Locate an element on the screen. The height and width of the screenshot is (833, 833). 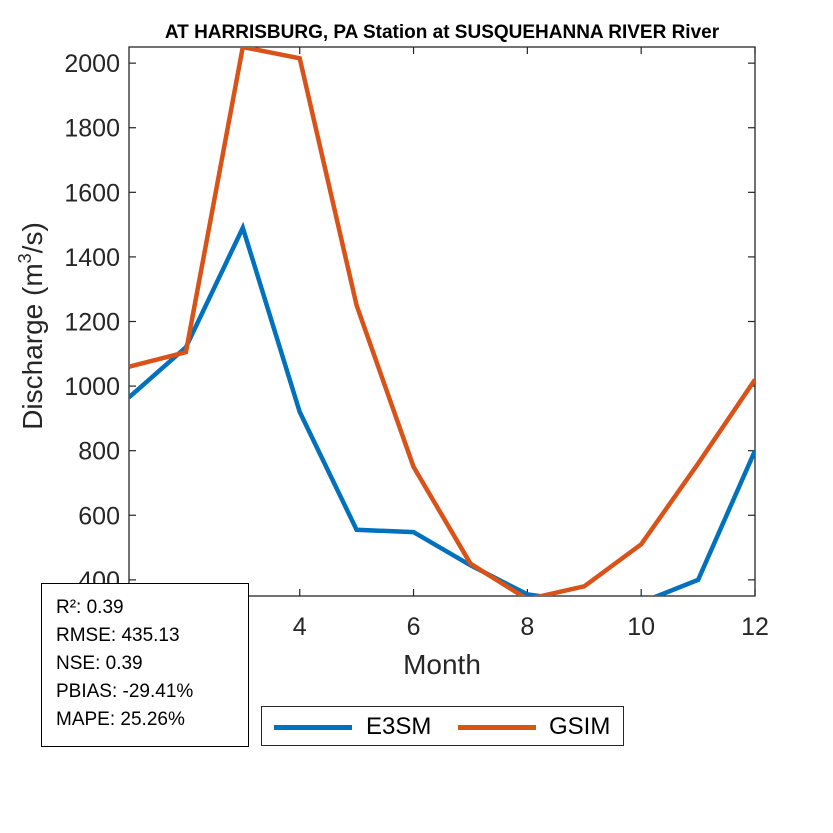
y-axis-label: Discharge (m3/s) is located at coordinates (31, 326).